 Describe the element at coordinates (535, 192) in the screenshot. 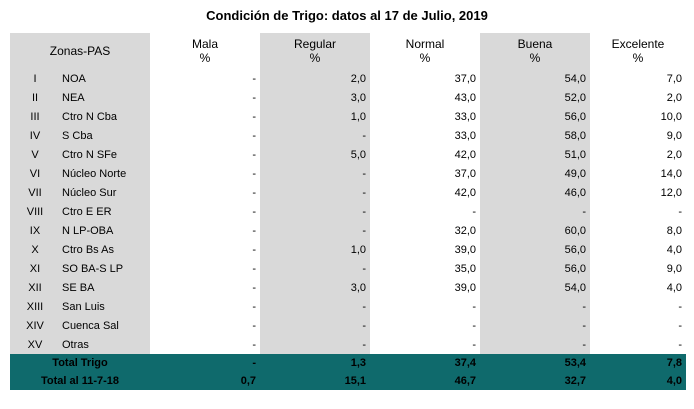

I see `value-cell: 46,0` at that location.